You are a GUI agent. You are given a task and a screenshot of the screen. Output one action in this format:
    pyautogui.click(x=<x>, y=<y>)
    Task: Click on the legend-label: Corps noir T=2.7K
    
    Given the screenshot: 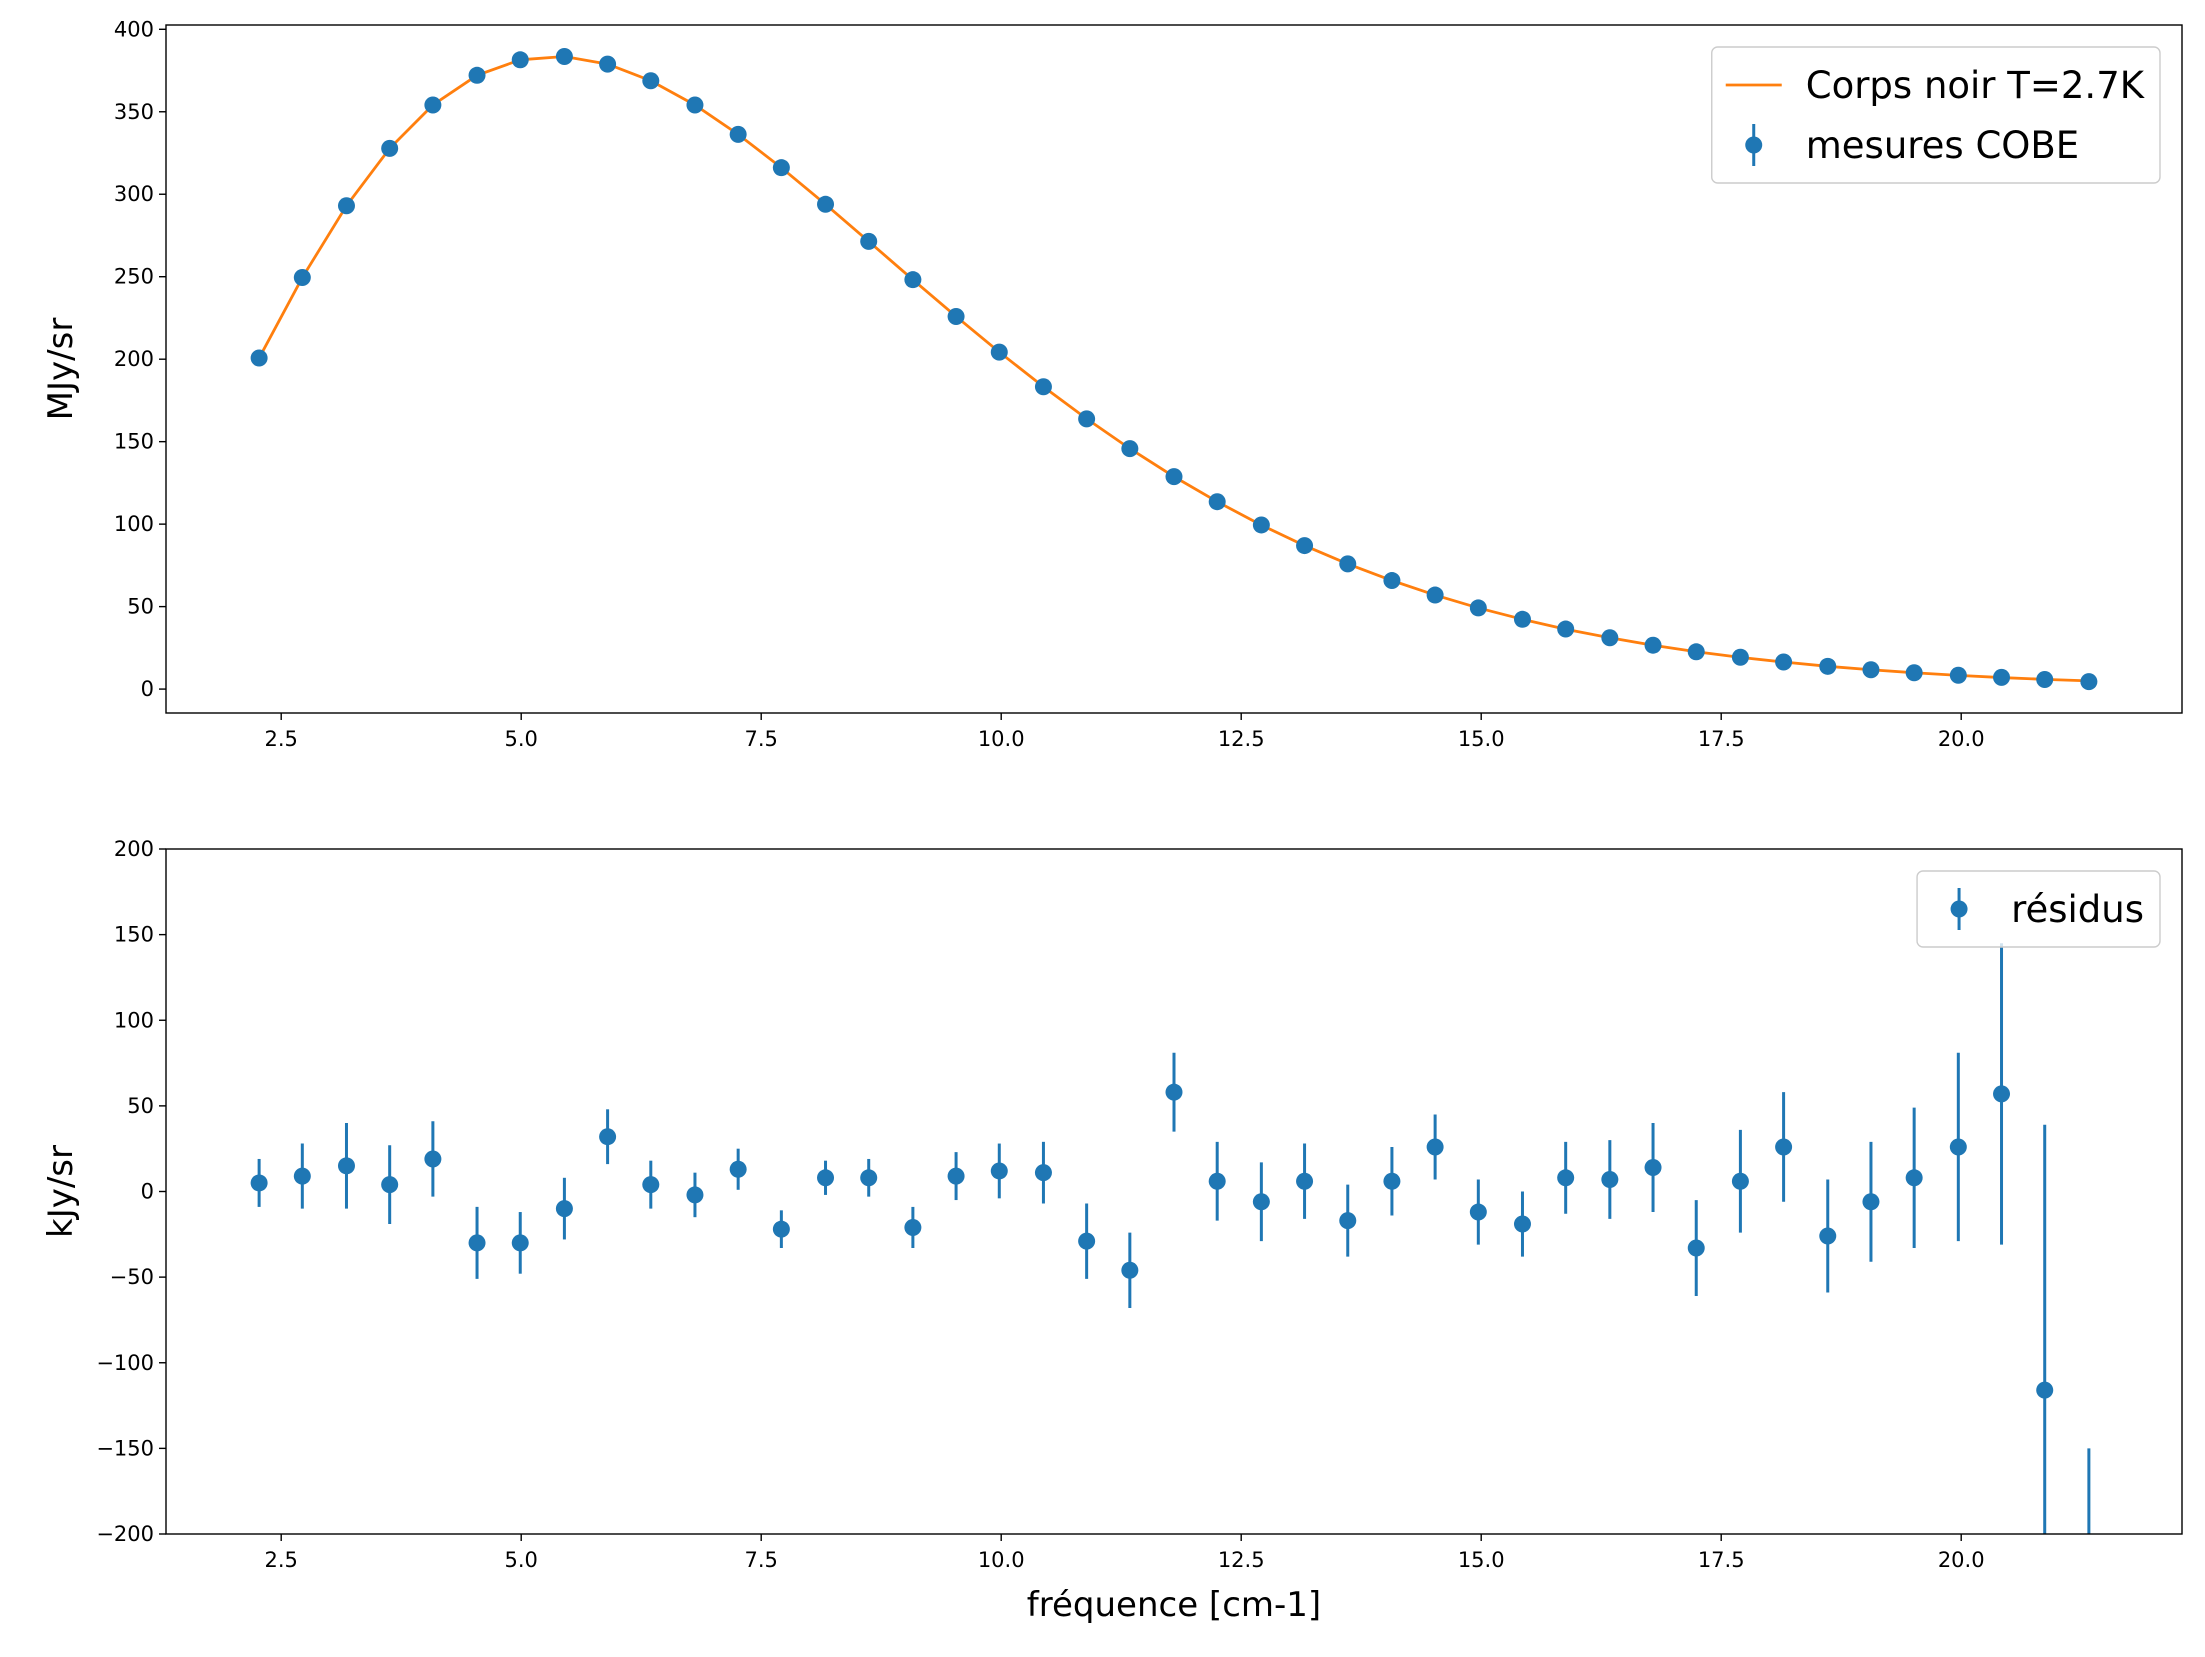 What is the action you would take?
    pyautogui.click(x=1976, y=85)
    